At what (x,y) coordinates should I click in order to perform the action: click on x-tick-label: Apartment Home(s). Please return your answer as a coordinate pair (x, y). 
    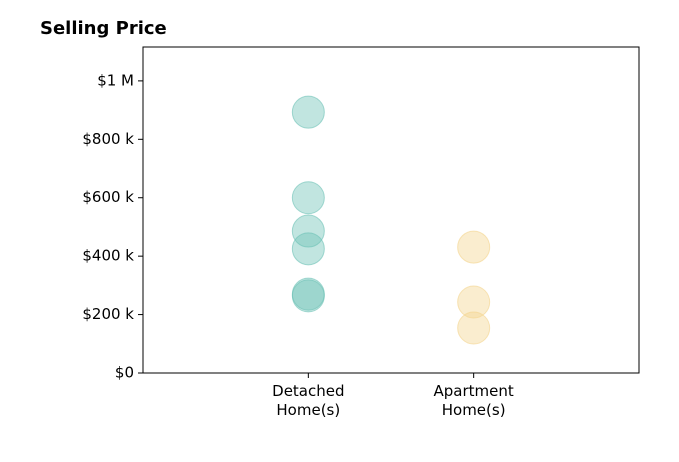
    Looking at the image, I should click on (473, 400).